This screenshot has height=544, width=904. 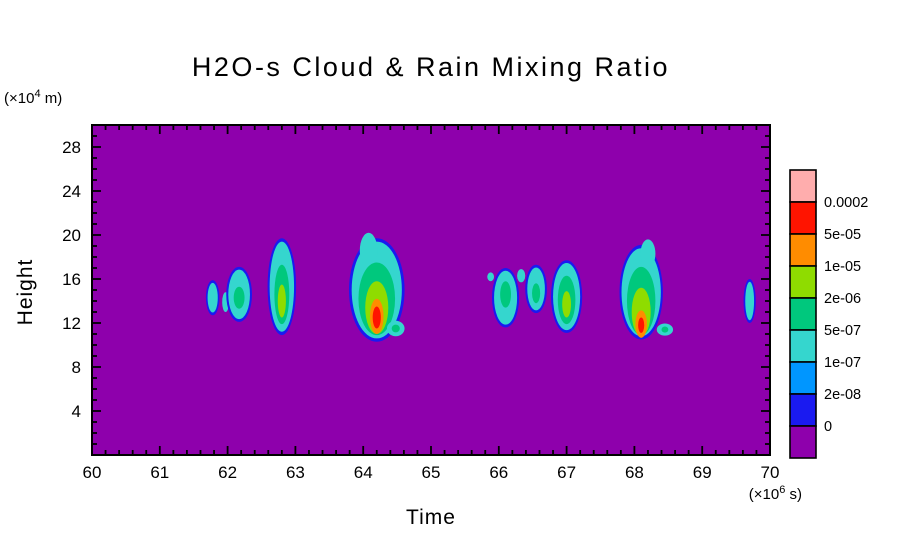 What do you see at coordinates (793, 494) in the screenshot?
I see `x-unit-suffix: s)` at bounding box center [793, 494].